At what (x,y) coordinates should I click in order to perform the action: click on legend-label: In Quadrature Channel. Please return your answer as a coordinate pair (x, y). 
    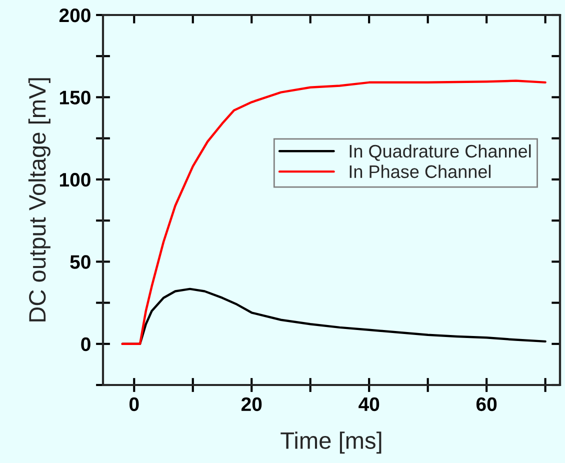
    Looking at the image, I should click on (440, 152).